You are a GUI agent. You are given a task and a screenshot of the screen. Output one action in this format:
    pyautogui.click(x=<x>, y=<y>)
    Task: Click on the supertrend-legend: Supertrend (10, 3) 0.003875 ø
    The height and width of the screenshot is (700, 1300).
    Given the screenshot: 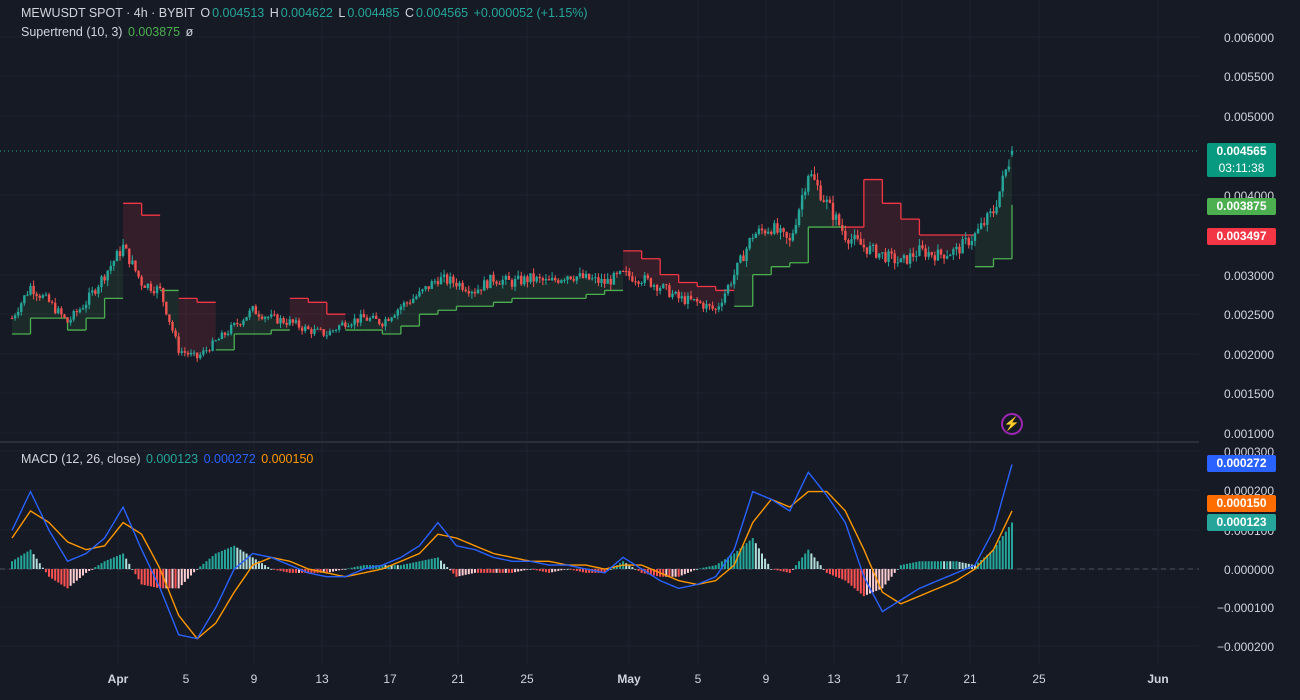 What is the action you would take?
    pyautogui.click(x=108, y=32)
    